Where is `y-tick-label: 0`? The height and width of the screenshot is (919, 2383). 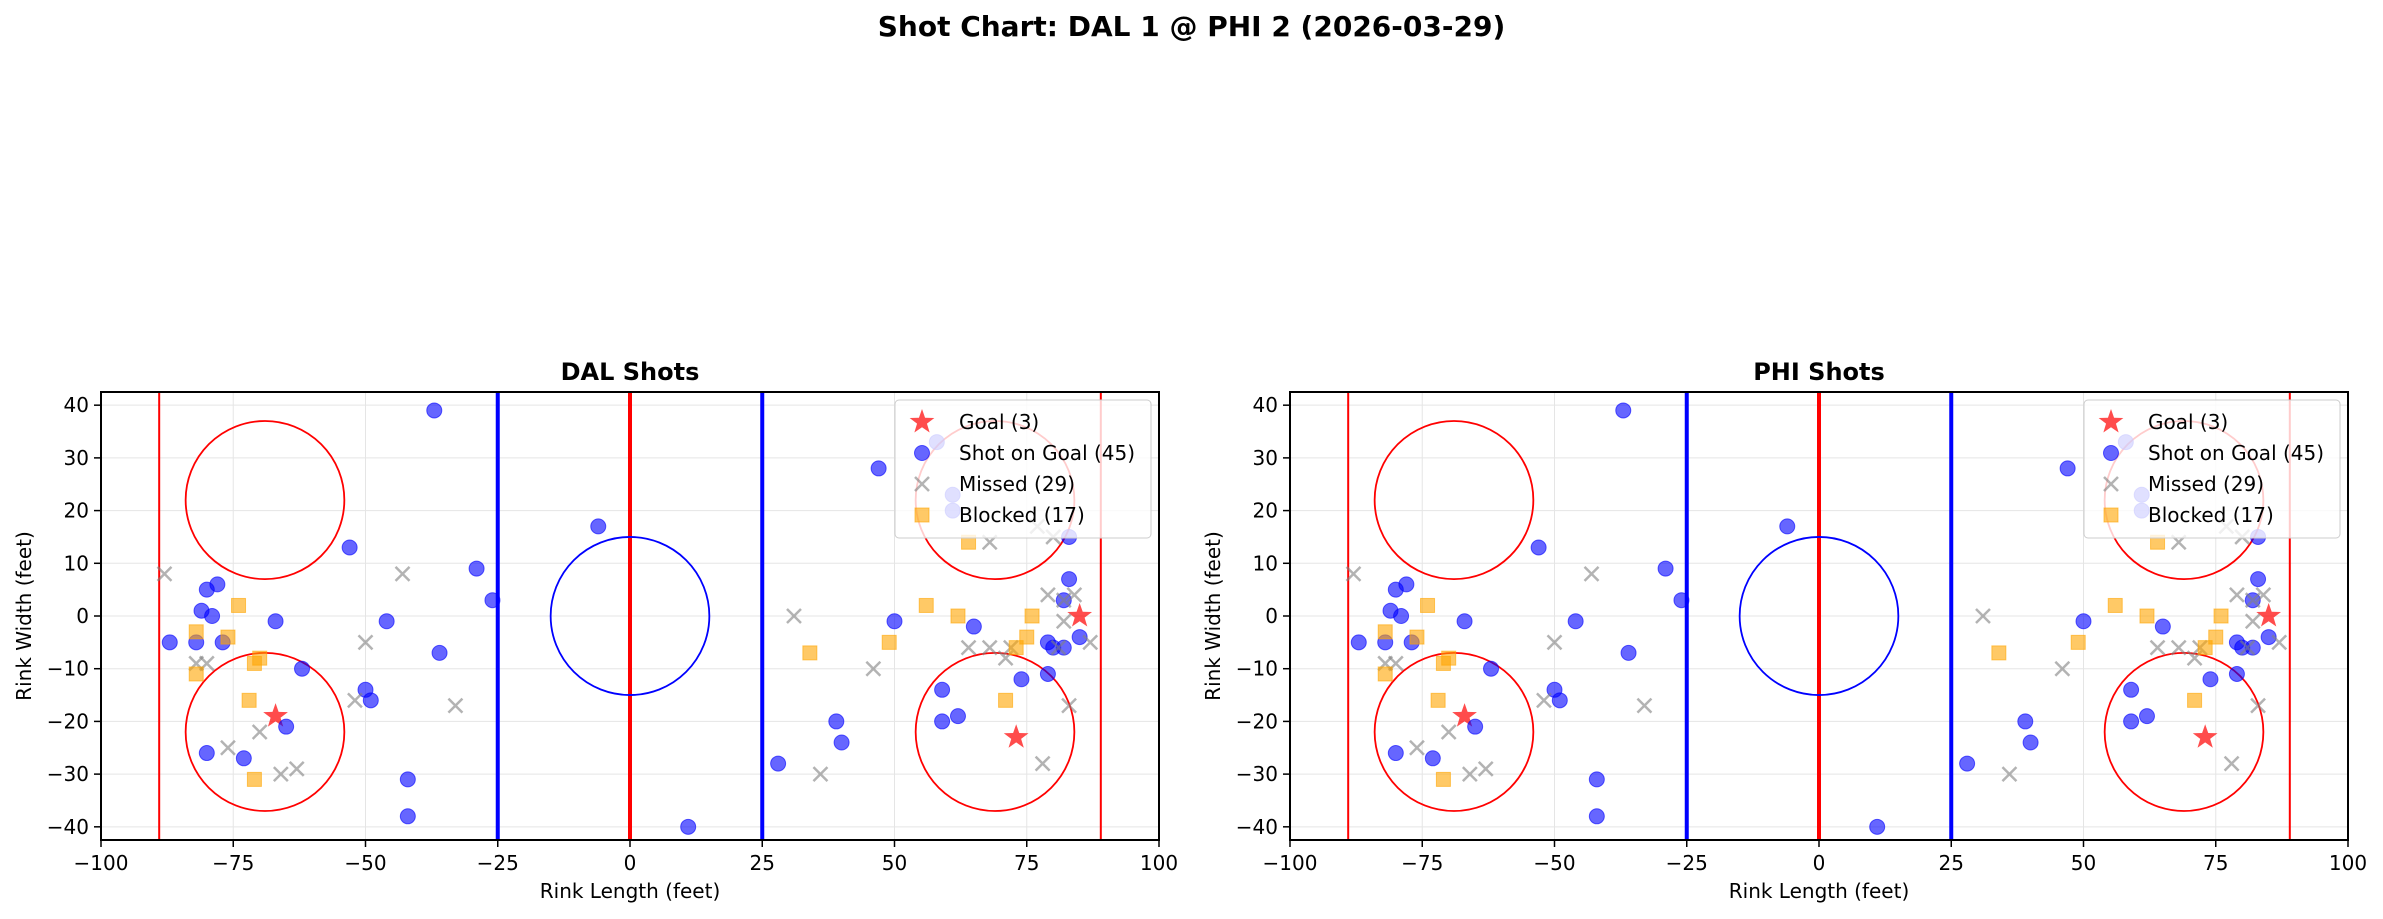
y-tick-label: 0 is located at coordinates (1271, 616).